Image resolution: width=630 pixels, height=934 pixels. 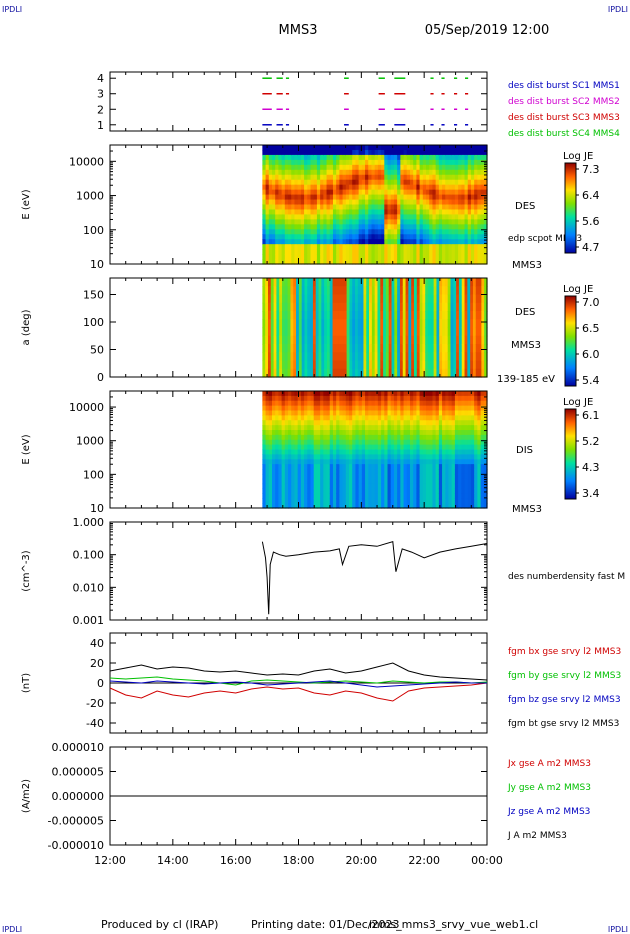 What do you see at coordinates (591, 380) in the screenshot?
I see `colorbar-tick-label: 5.4` at bounding box center [591, 380].